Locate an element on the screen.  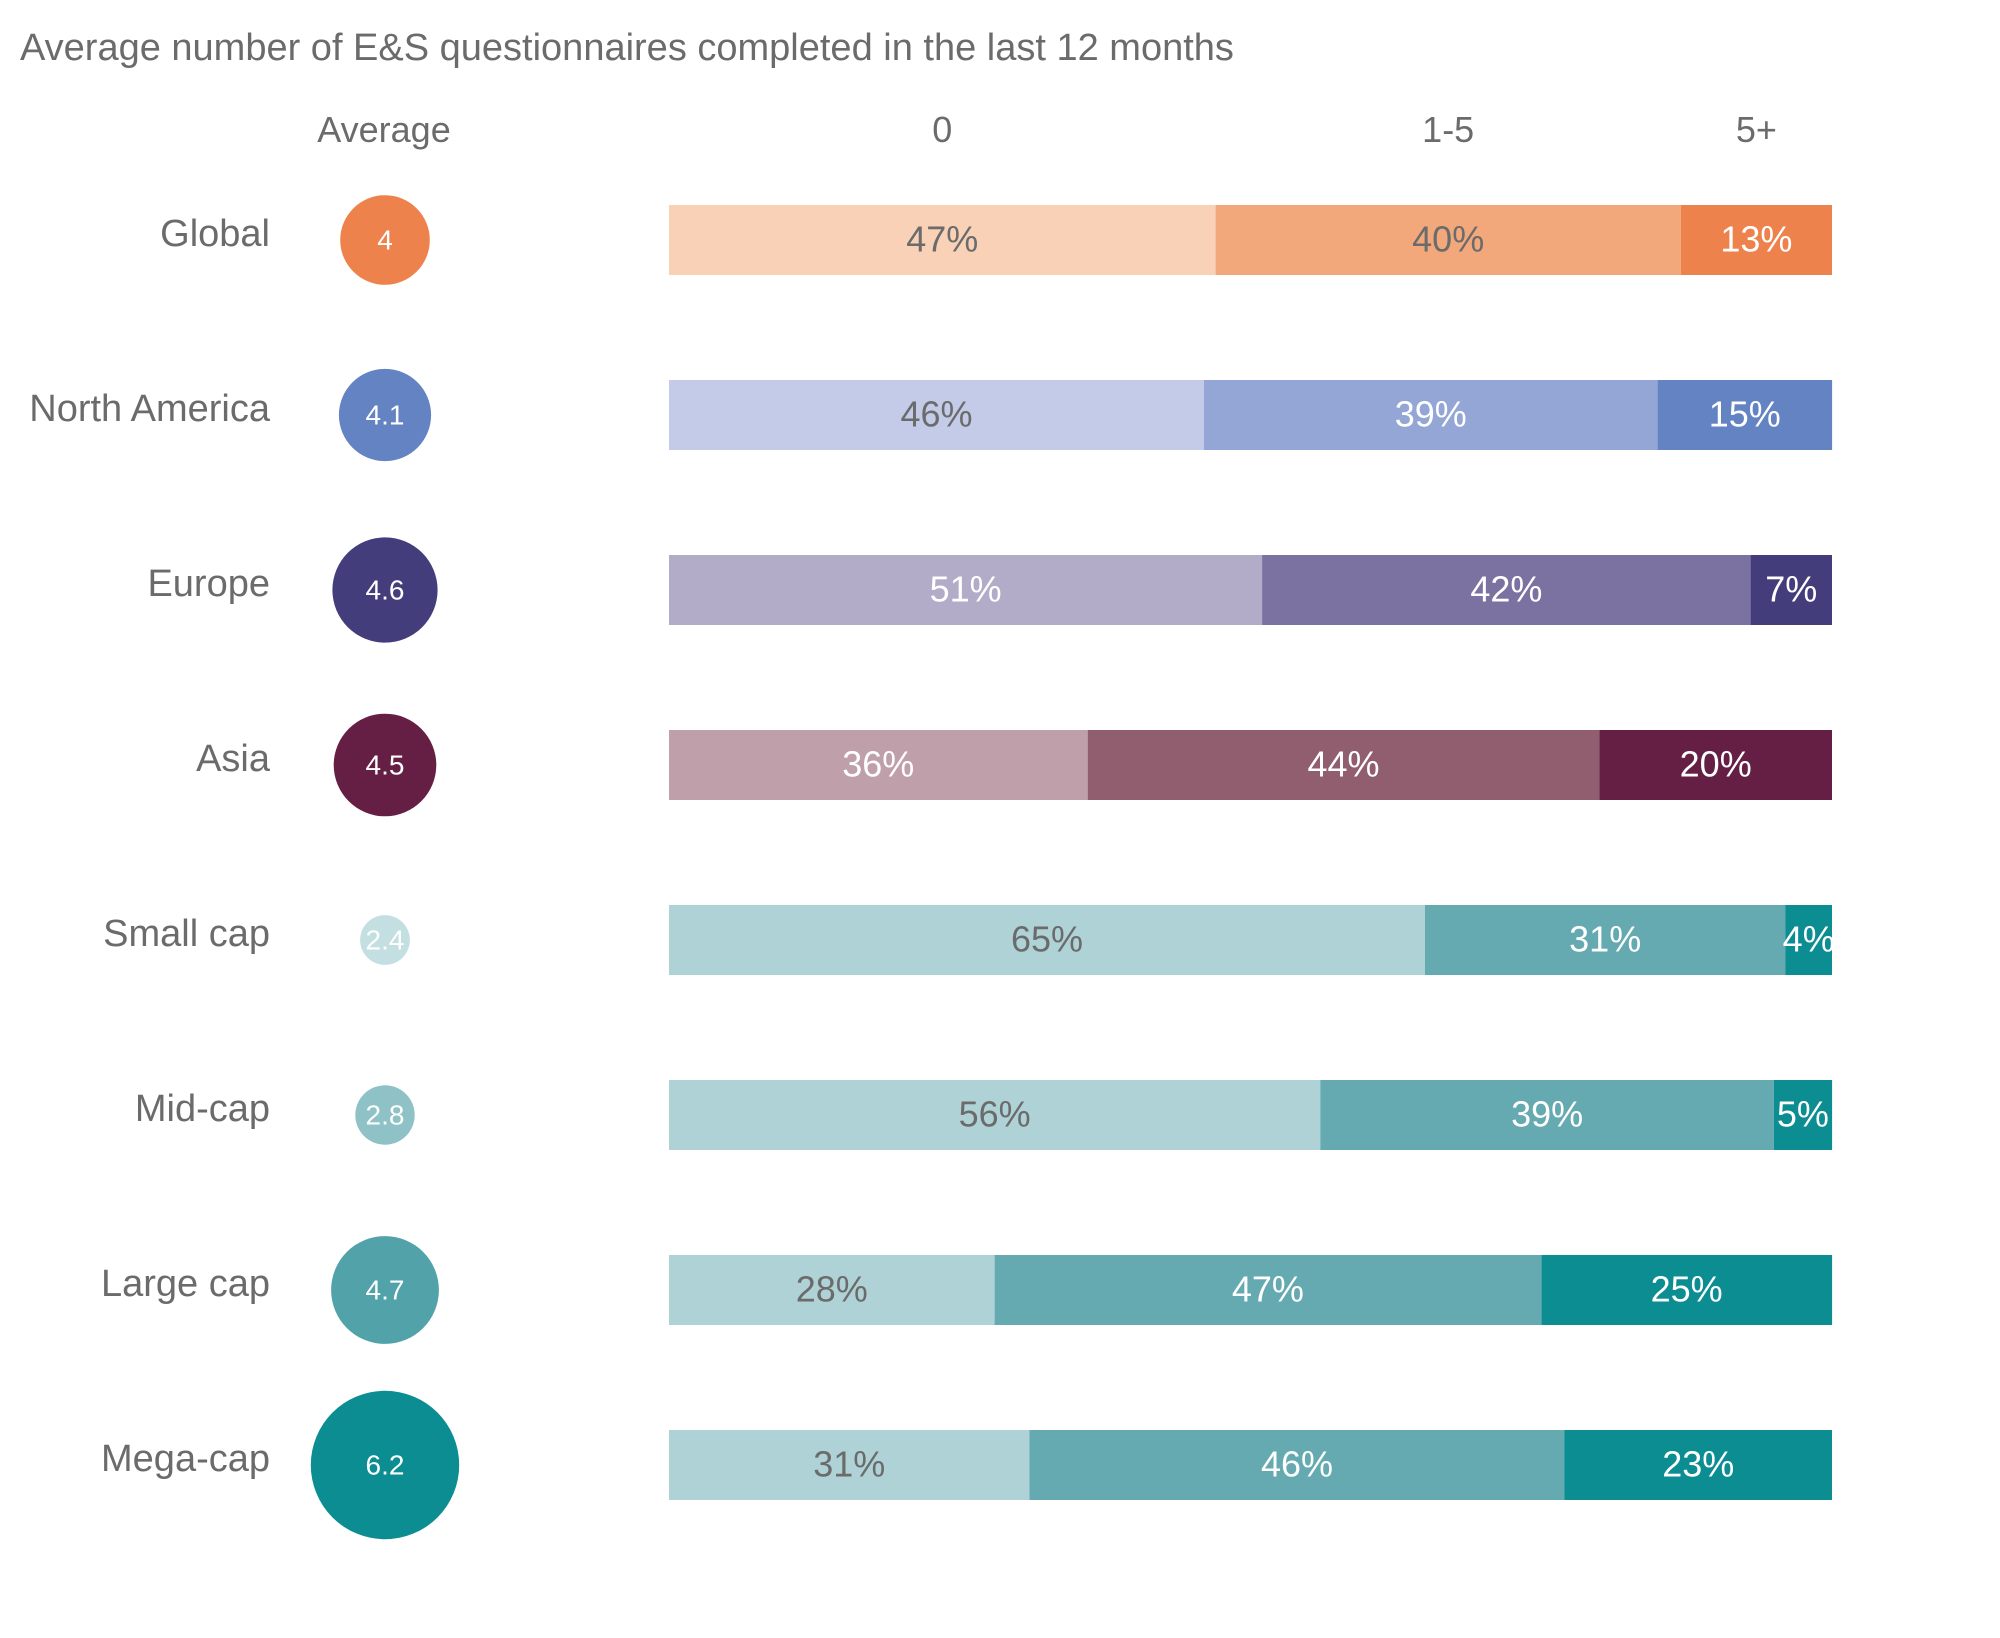
average-value-label: 4.5 is located at coordinates (385, 764).